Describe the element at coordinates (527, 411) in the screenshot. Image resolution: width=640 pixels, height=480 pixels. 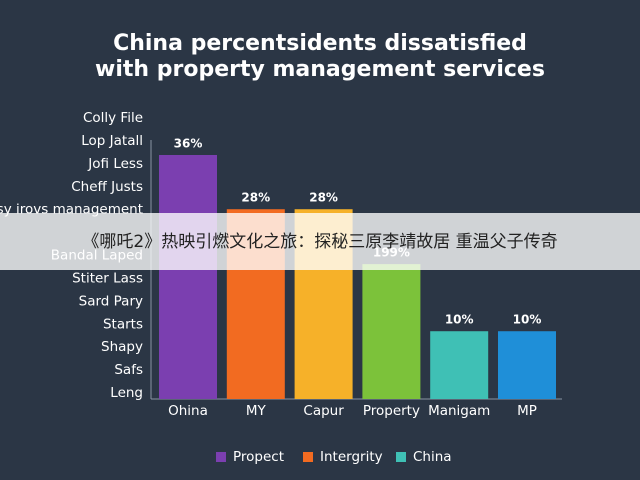
I see `x-tick-label: MP` at that location.